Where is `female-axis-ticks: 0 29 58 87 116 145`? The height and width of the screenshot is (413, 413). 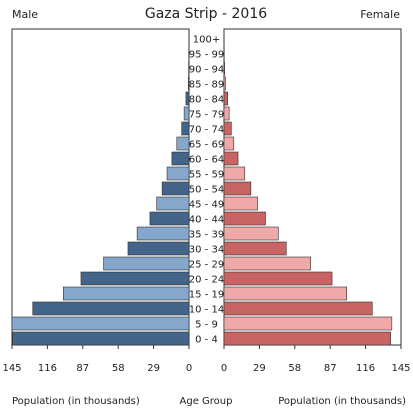 female-axis-ticks: 0 29 58 87 116 145 is located at coordinates (316, 359).